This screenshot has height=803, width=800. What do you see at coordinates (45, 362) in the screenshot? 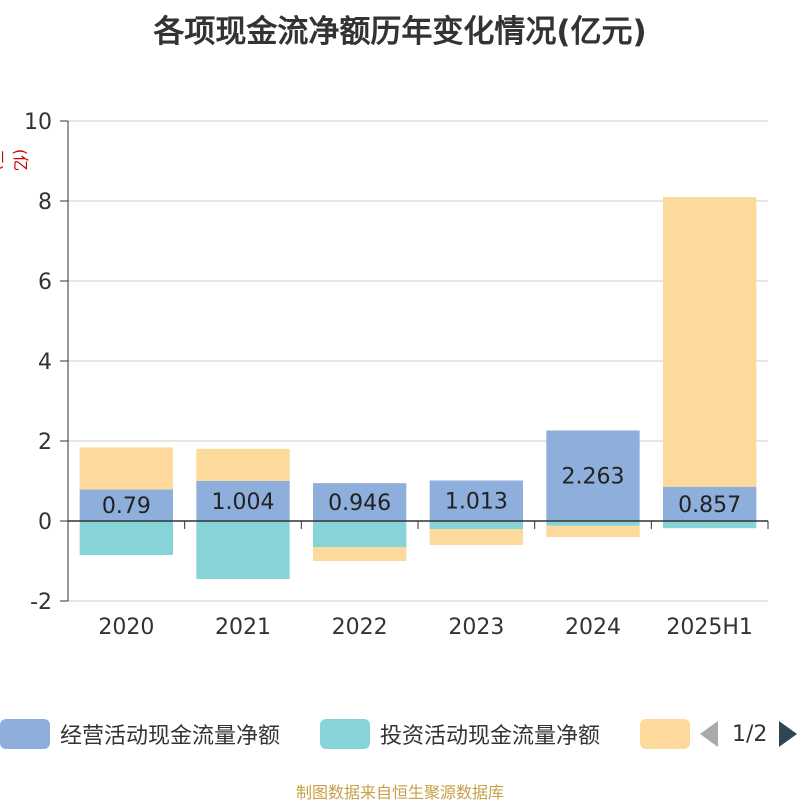
I see `y-tick-label: 4` at bounding box center [45, 362].